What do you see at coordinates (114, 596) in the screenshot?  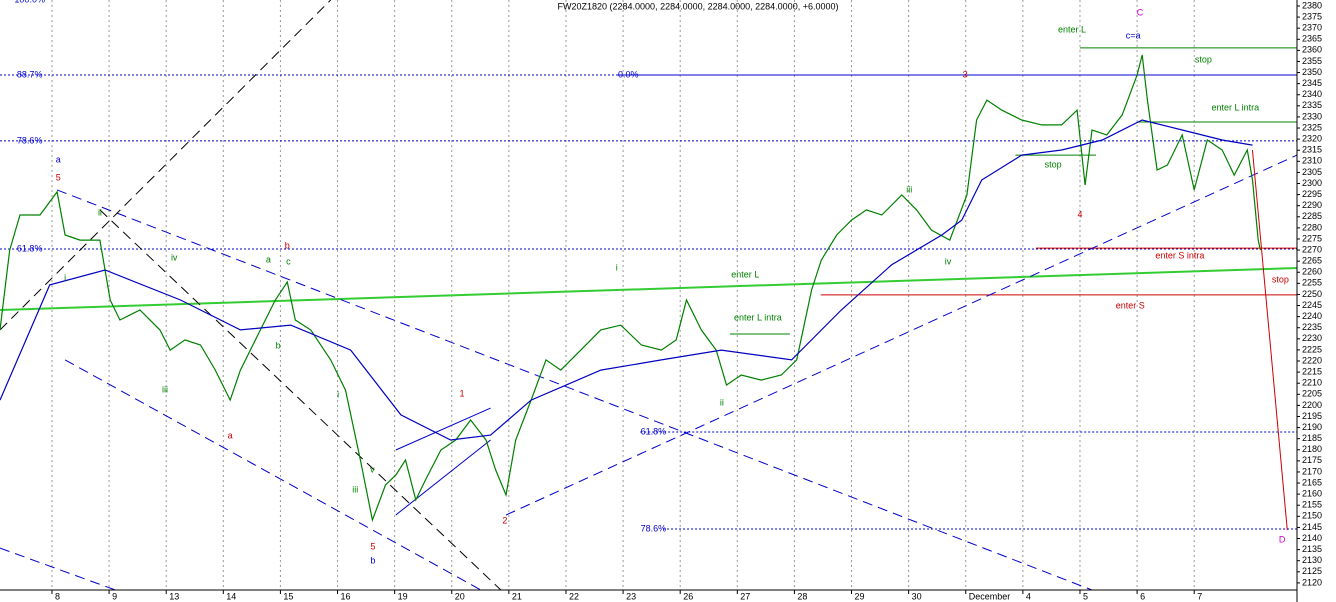 I see `x-tick-label: 9` at bounding box center [114, 596].